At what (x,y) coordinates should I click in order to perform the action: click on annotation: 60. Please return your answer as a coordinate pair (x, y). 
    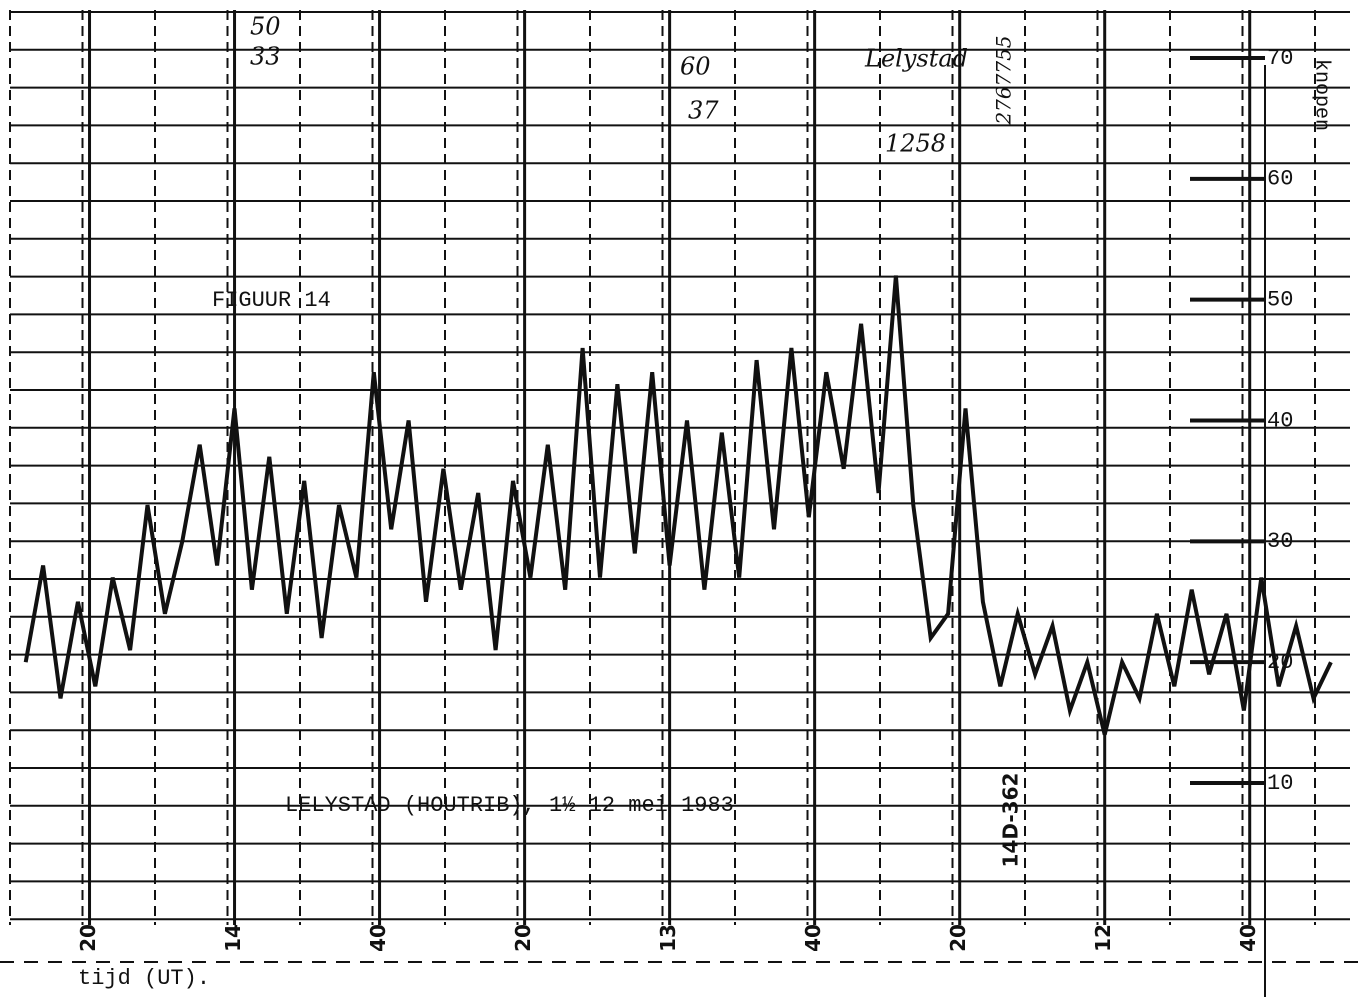
    Looking at the image, I should click on (695, 67).